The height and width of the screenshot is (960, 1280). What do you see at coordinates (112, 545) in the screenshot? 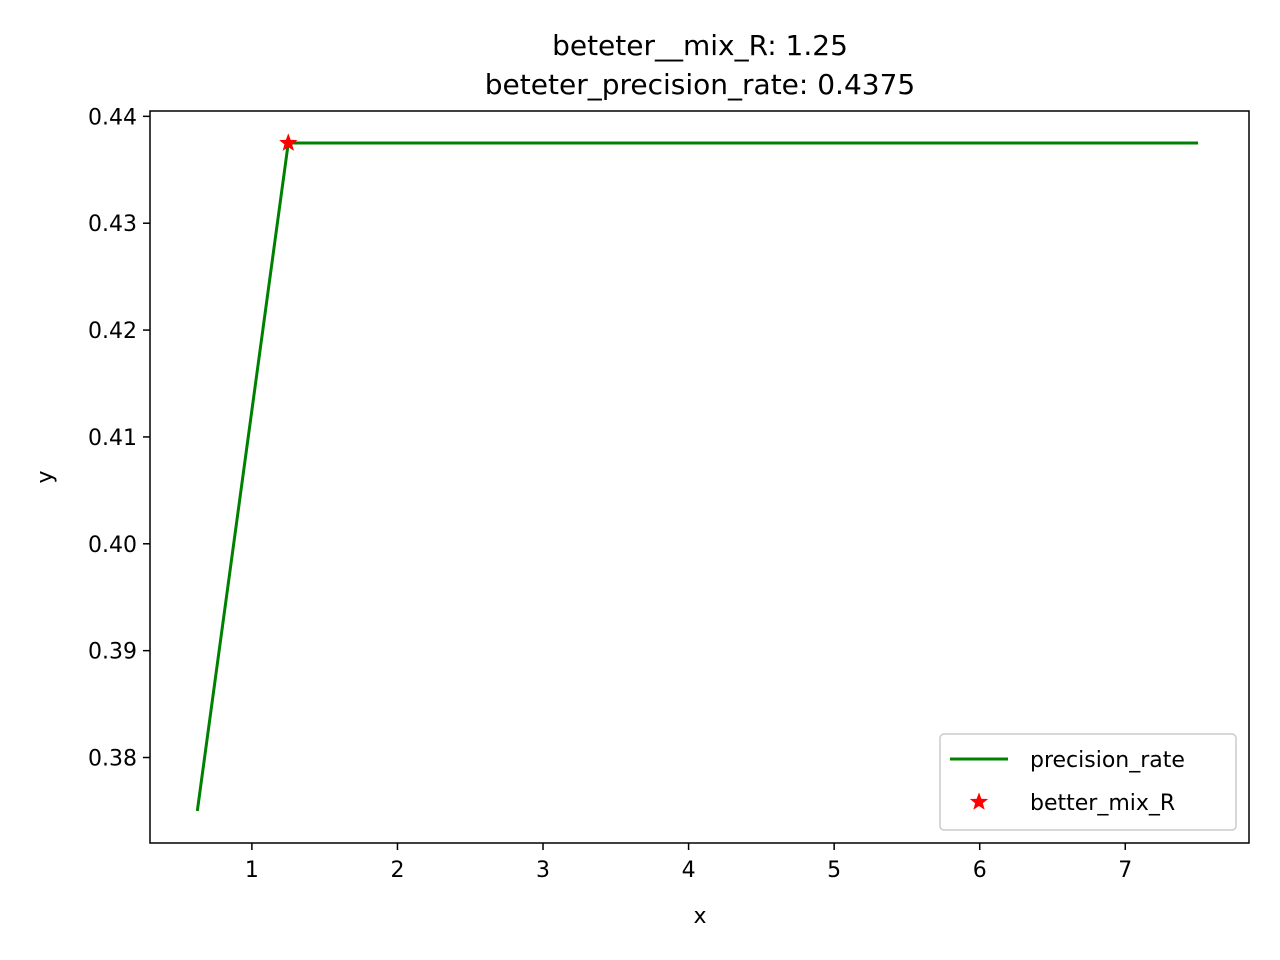
I see `y-tick-label: 0.40` at bounding box center [112, 545].